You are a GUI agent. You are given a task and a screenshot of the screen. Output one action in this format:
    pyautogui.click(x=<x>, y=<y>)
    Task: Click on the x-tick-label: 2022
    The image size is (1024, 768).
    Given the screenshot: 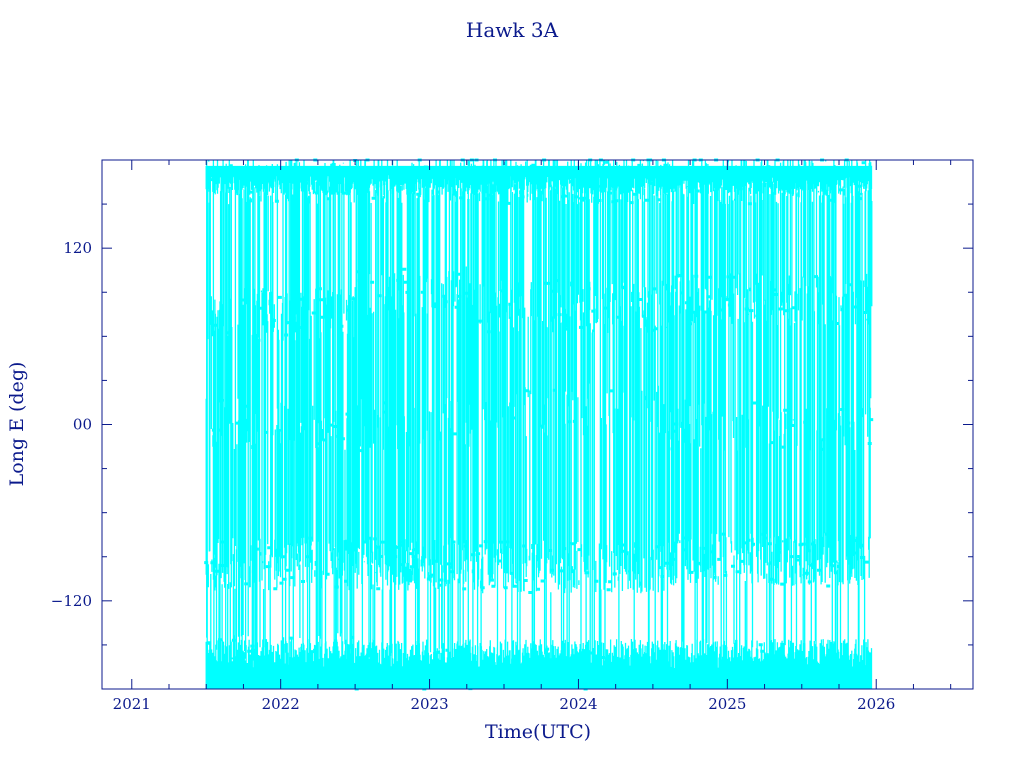 What is the action you would take?
    pyautogui.click(x=281, y=704)
    